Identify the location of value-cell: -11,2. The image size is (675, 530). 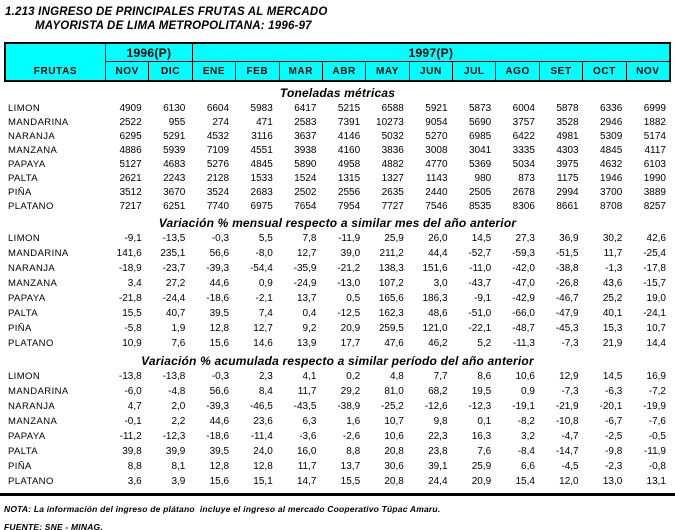
(130, 436).